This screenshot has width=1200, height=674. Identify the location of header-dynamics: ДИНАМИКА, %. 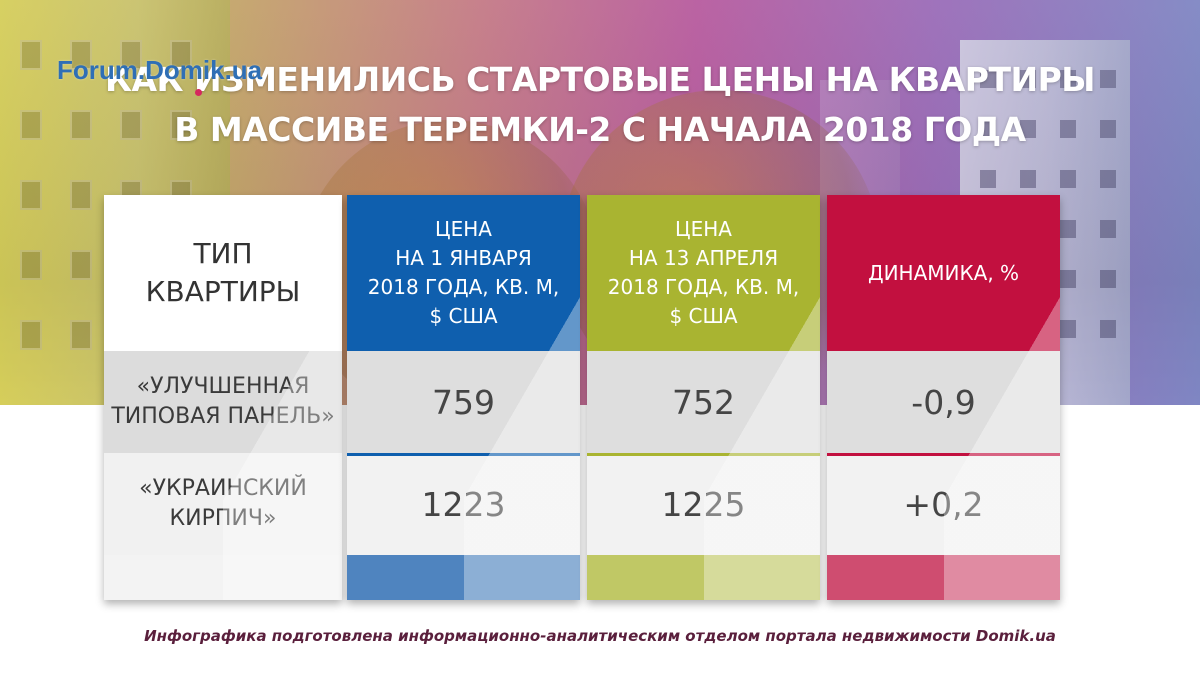
(943, 273).